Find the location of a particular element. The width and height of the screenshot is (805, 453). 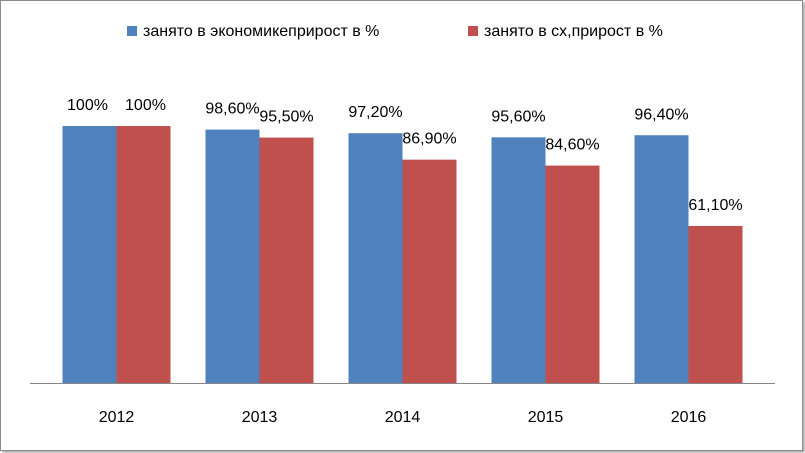

data-label-2013-series-2: 95,50% is located at coordinates (286, 117).